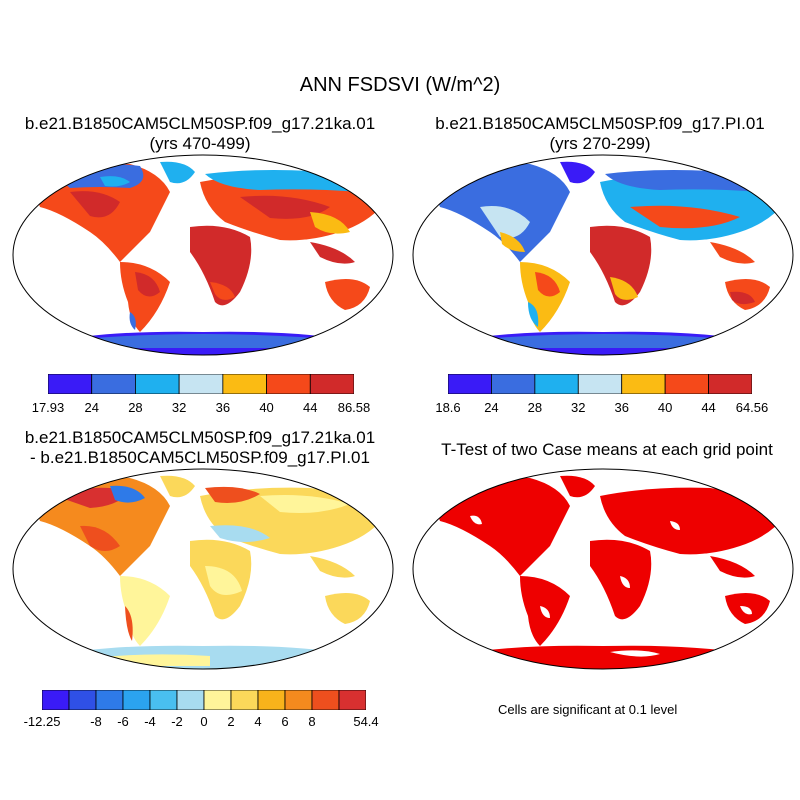 The width and height of the screenshot is (800, 800). What do you see at coordinates (448, 407) in the screenshot?
I see `colorbar-case2-tick: 18.6` at bounding box center [448, 407].